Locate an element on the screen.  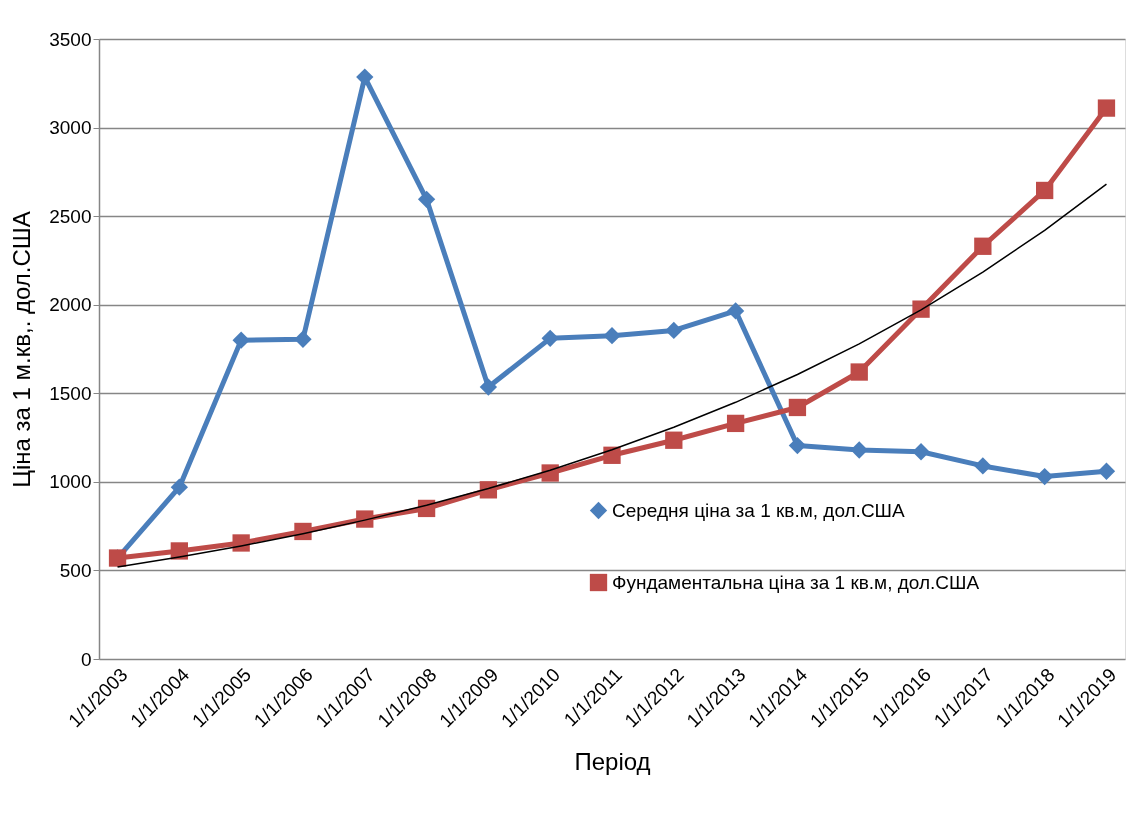
y-axis-title: Ціна за 1 м.кв,. дол.США is located at coordinates (22, 349).